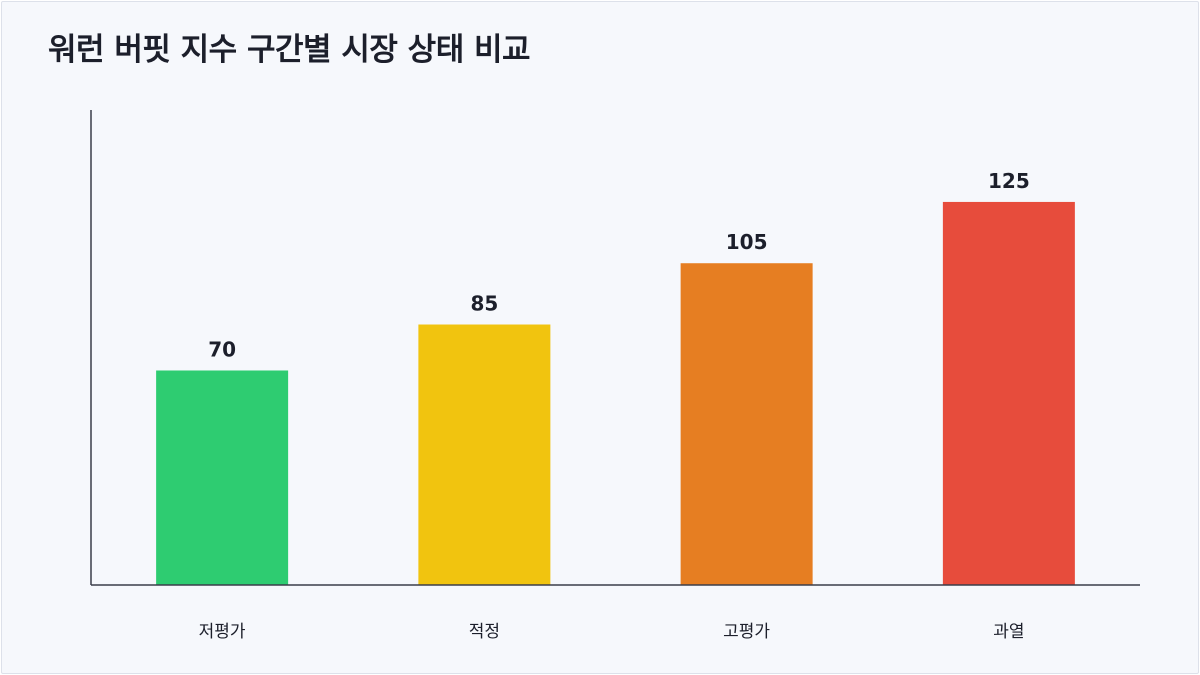  What do you see at coordinates (222, 632) in the screenshot?
I see `x-tick-label-0: 저평가` at bounding box center [222, 632].